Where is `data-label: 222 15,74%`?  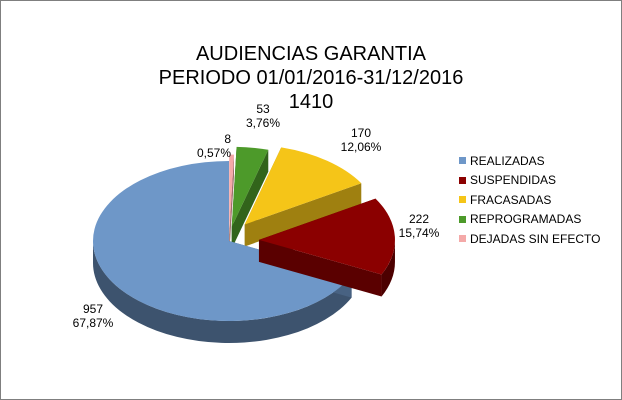 data-label: 222 15,74% is located at coordinates (419, 226).